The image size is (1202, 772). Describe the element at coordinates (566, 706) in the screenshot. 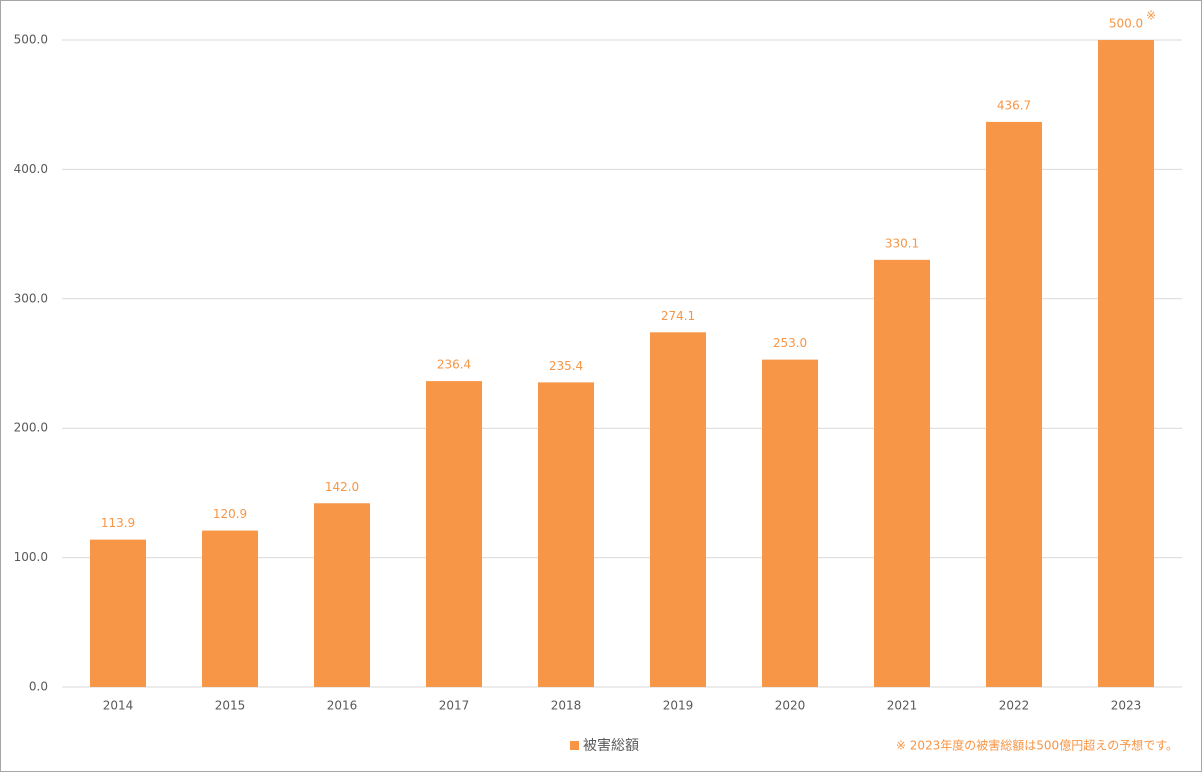

I see `x-tick-label: 2018` at that location.